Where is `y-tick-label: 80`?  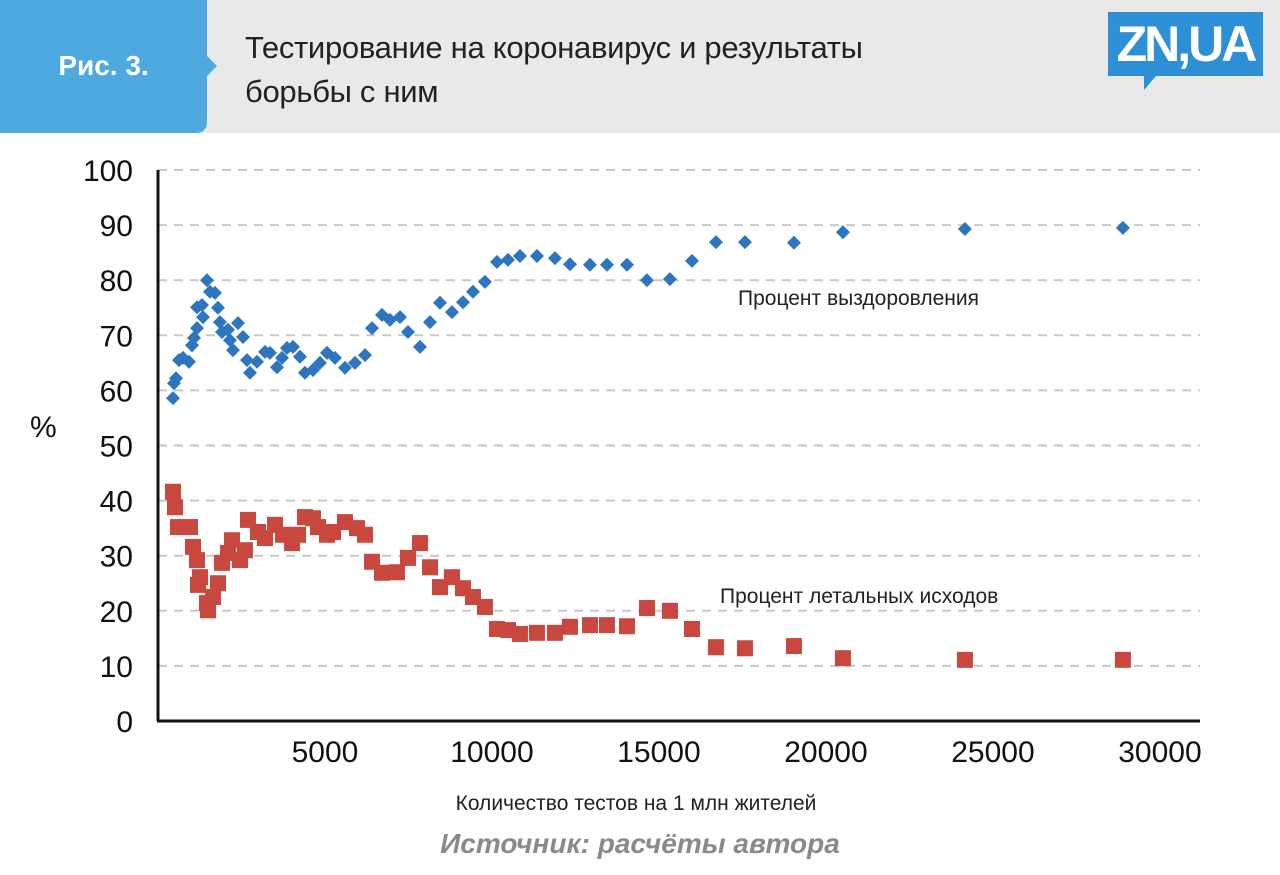 y-tick-label: 80 is located at coordinates (116, 281).